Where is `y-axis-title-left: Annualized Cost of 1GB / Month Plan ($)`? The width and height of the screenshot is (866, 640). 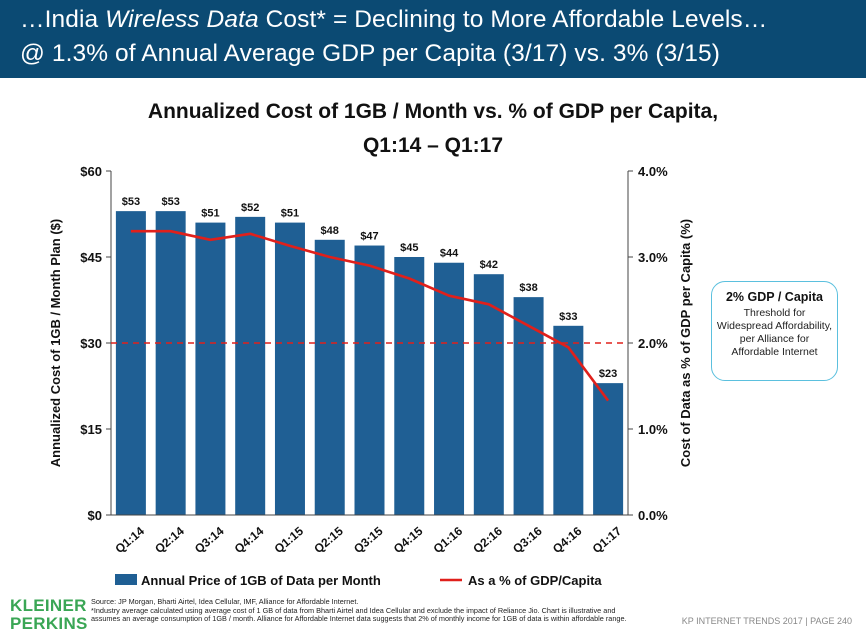 y-axis-title-left: Annualized Cost of 1GB / Month Plan ($) is located at coordinates (55, 343).